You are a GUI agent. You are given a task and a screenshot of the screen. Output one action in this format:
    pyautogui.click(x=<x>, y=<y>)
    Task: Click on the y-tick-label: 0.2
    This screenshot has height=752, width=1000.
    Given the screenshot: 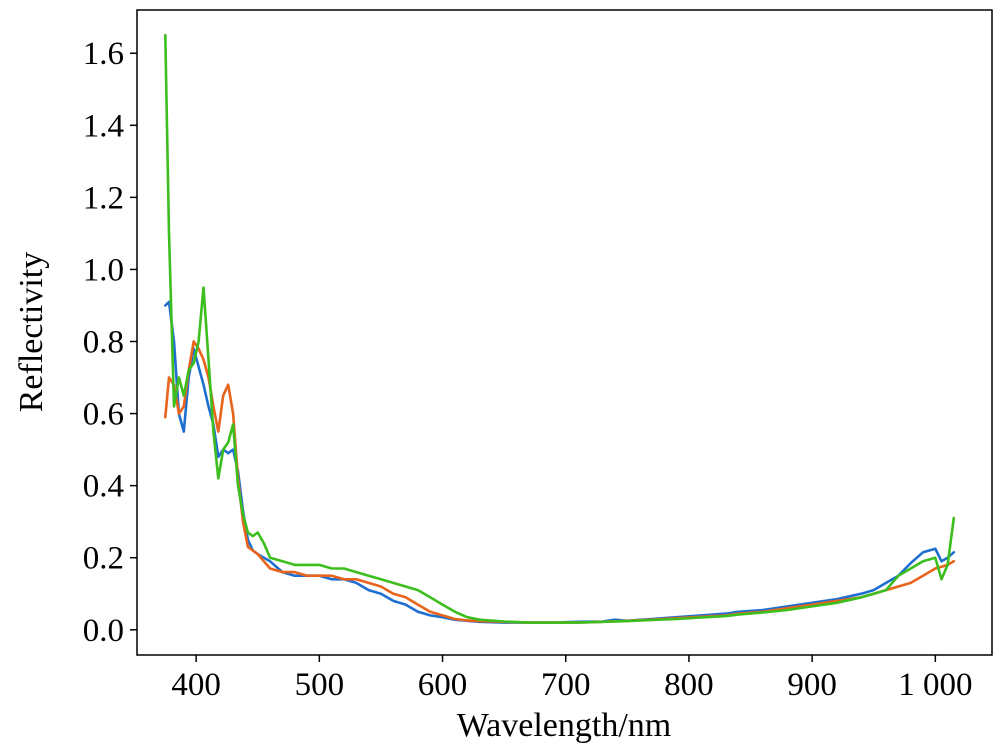 What is the action you would take?
    pyautogui.click(x=103, y=559)
    